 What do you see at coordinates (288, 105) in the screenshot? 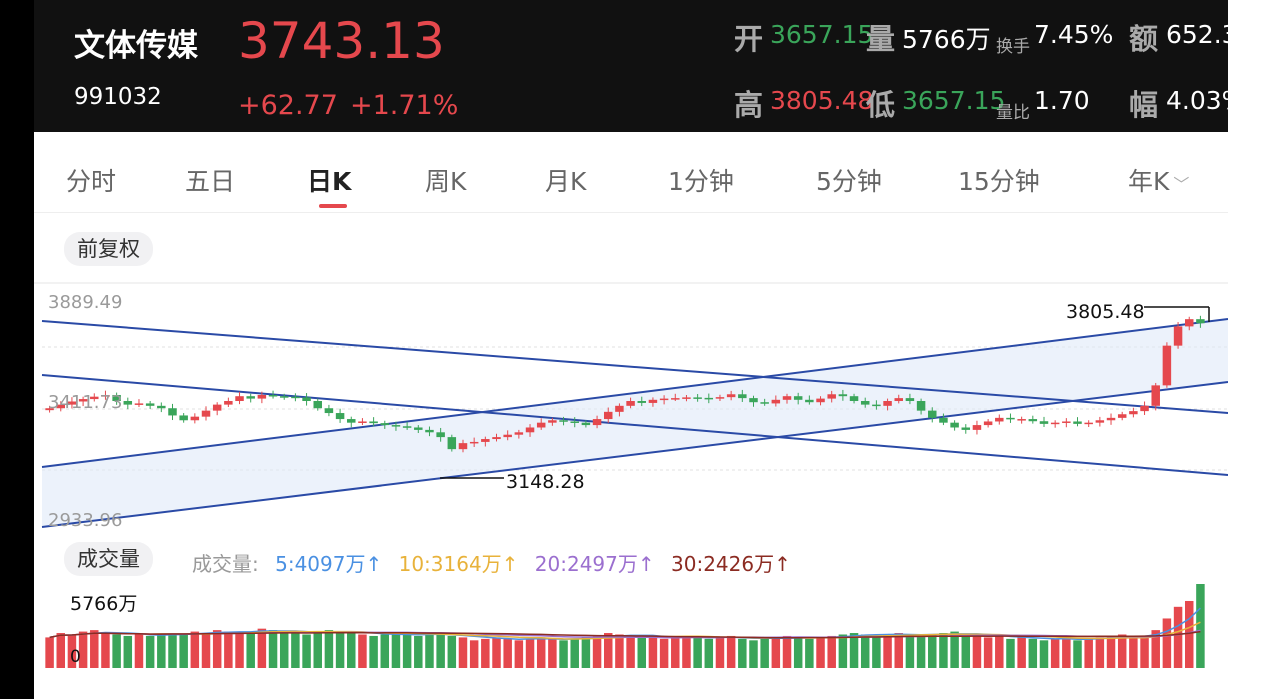
I see `price-change: +62.77` at bounding box center [288, 105].